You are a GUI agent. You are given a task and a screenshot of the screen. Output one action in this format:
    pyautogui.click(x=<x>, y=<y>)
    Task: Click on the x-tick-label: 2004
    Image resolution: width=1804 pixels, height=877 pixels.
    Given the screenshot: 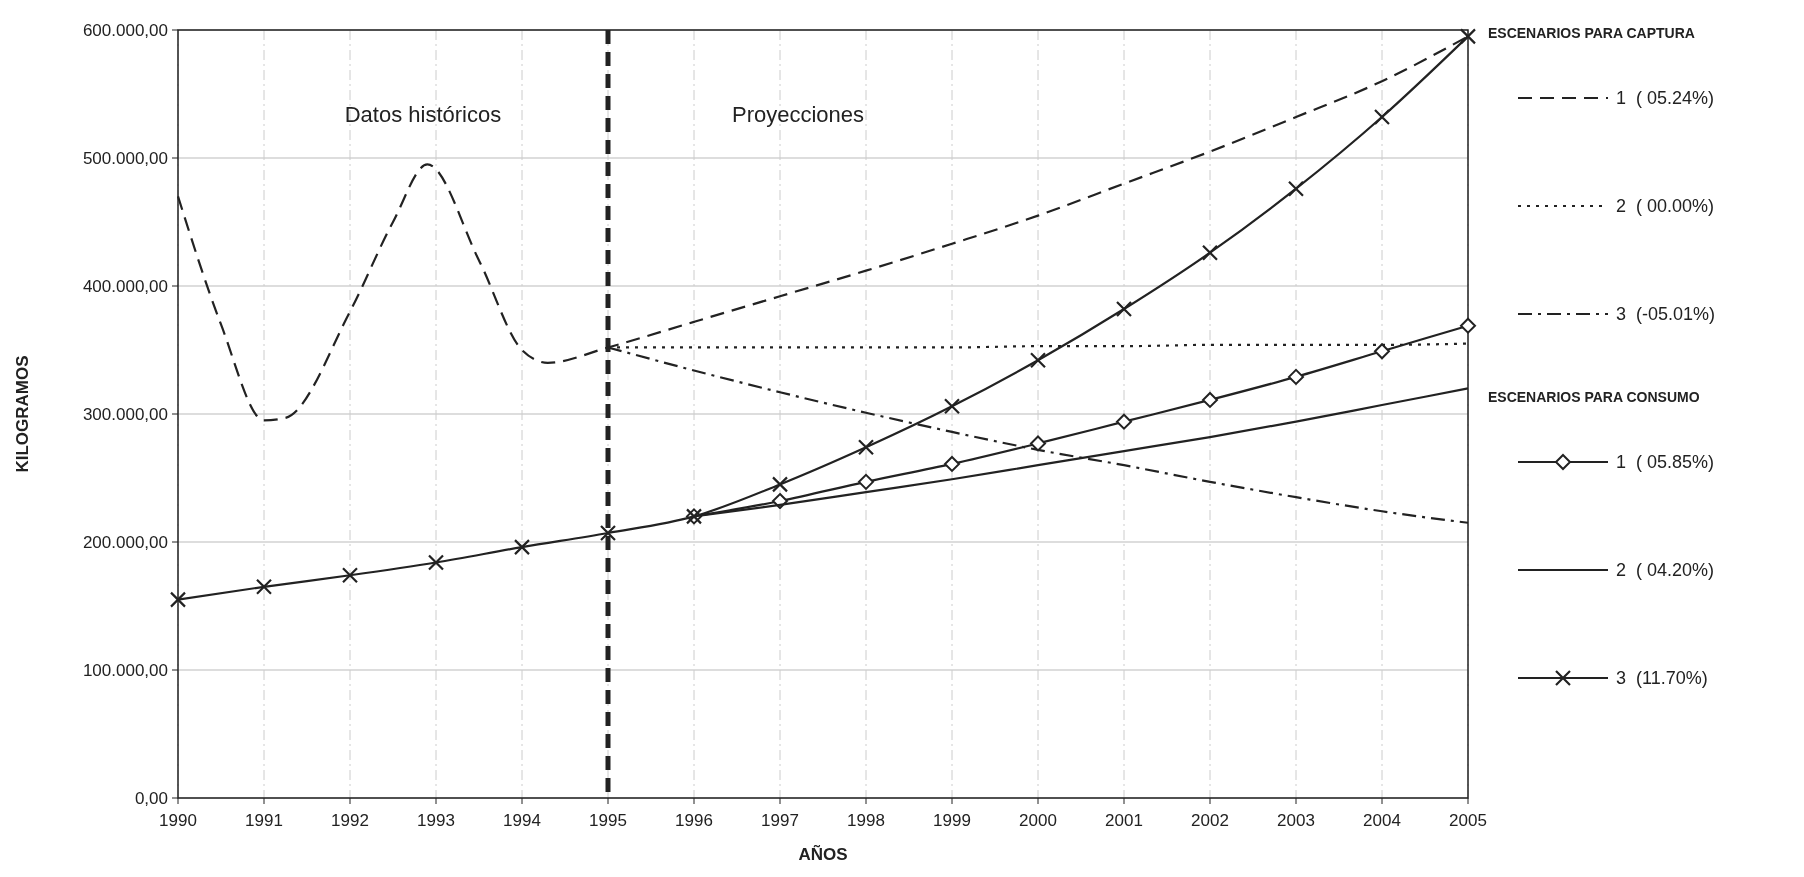 What is the action you would take?
    pyautogui.click(x=1382, y=820)
    